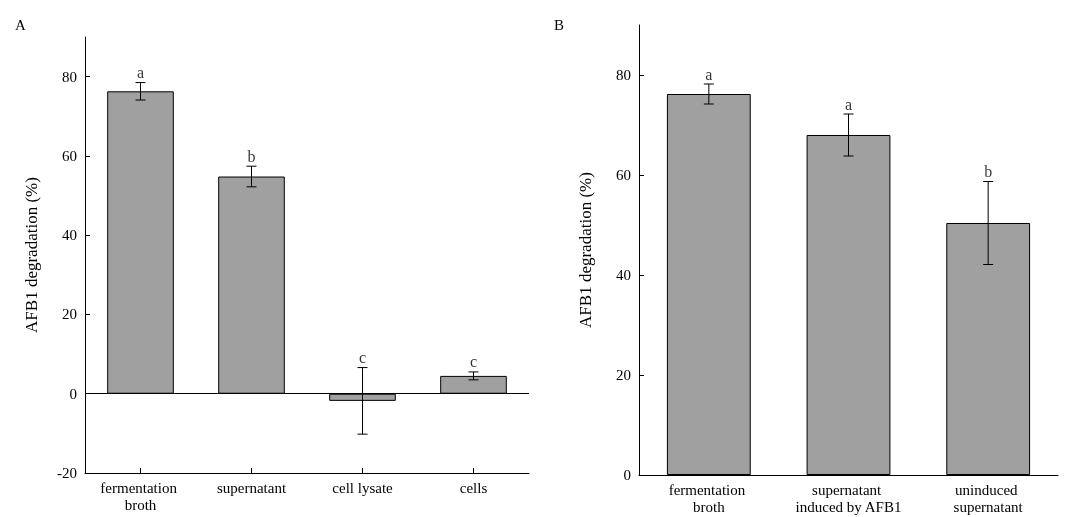  What do you see at coordinates (848, 498) in the screenshot?
I see `x-tick-label: supernatant induced by AFB1` at bounding box center [848, 498].